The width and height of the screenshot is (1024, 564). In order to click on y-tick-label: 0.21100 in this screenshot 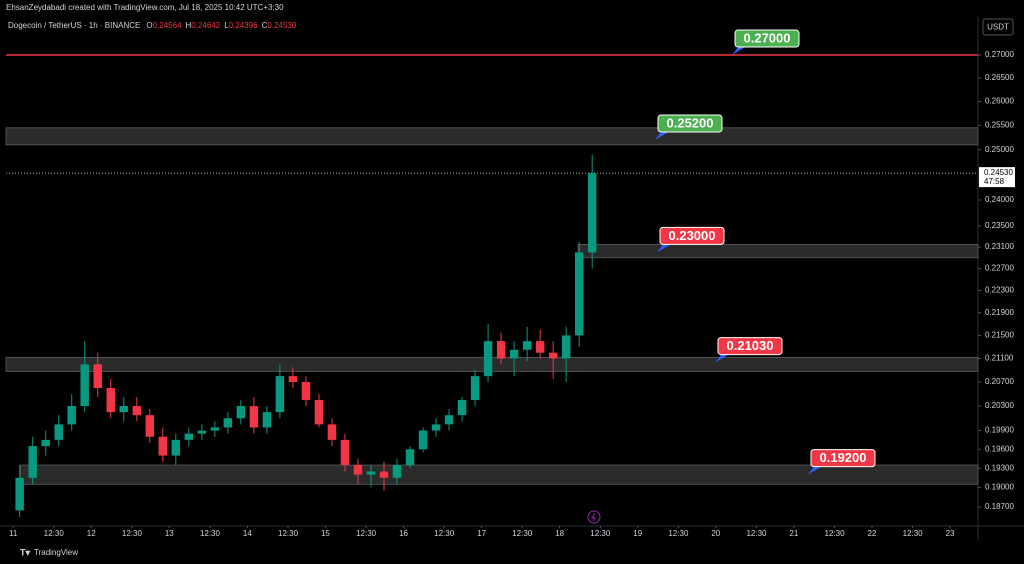, I will do `click(999, 358)`.